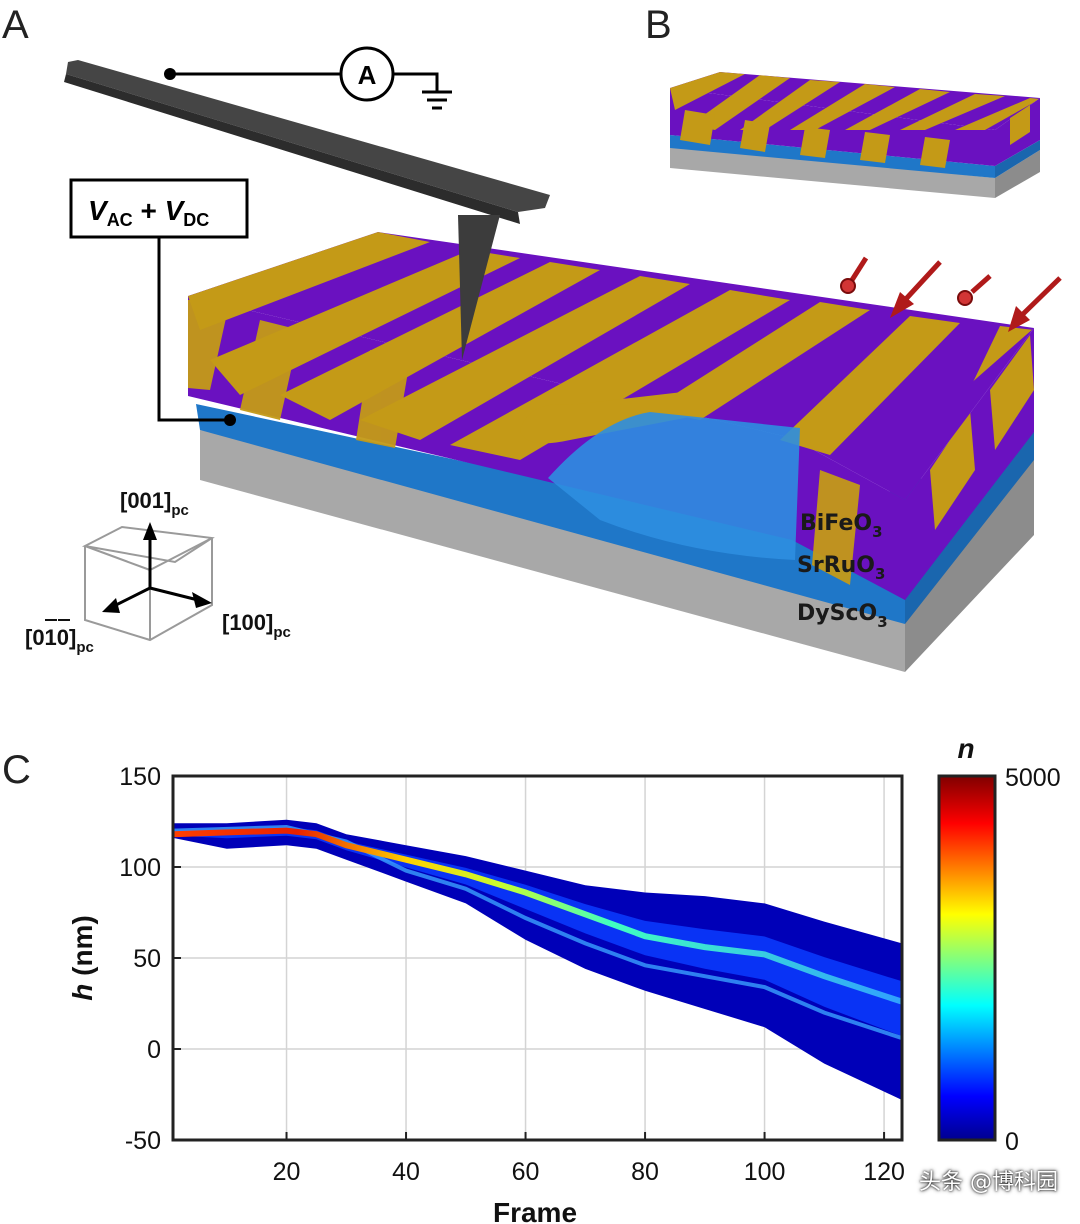  Describe the element at coordinates (140, 777) in the screenshot. I see `y-tick-label: 150` at that location.